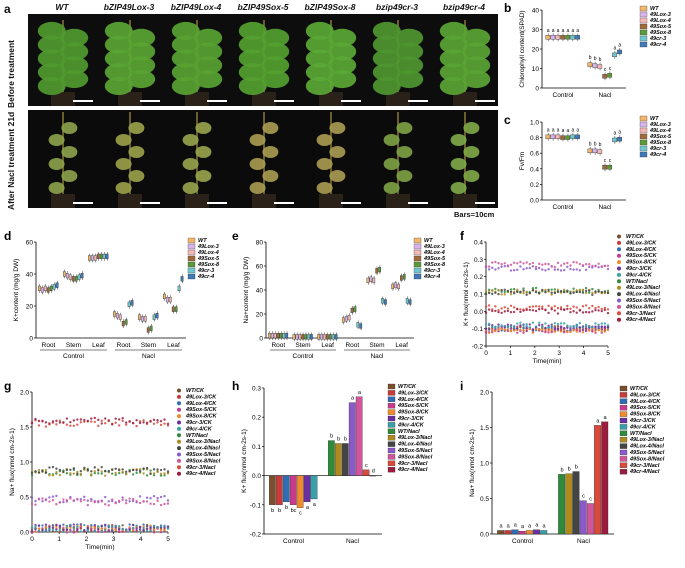  Describe the element at coordinates (246, 290) in the screenshot. I see `chart-e-ylabel: Na+content (mg/g DW)` at that location.